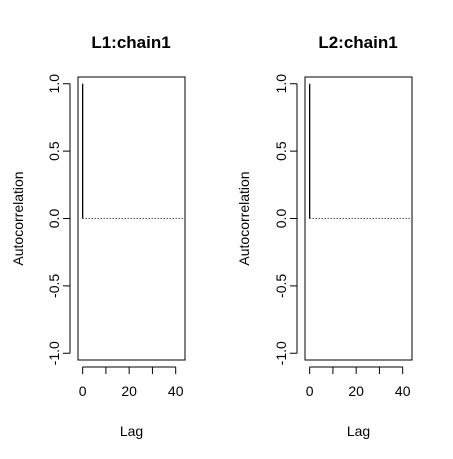 The height and width of the screenshot is (459, 453). Describe the element at coordinates (130, 42) in the screenshot. I see `chart-title: L1:chain1` at that location.